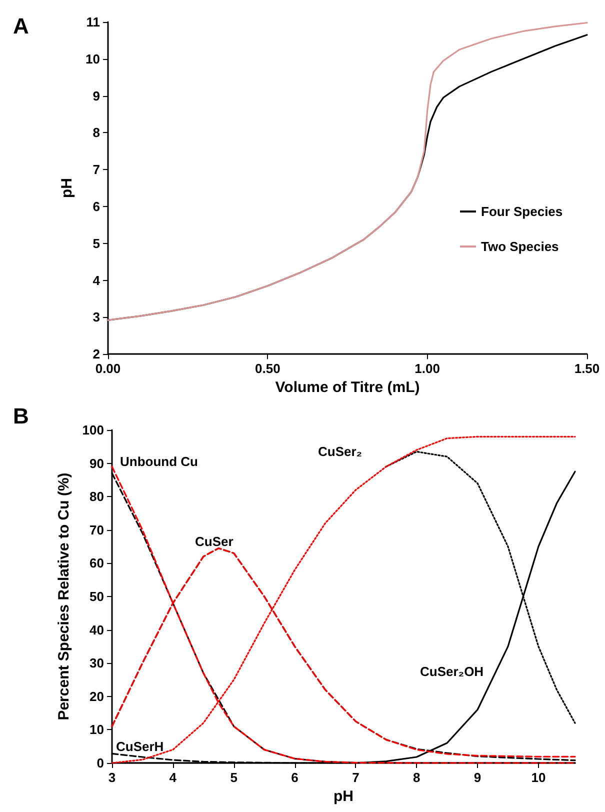 The image size is (605, 812). What do you see at coordinates (96, 354) in the screenshot?
I see `y-tick-label: 2` at bounding box center [96, 354].